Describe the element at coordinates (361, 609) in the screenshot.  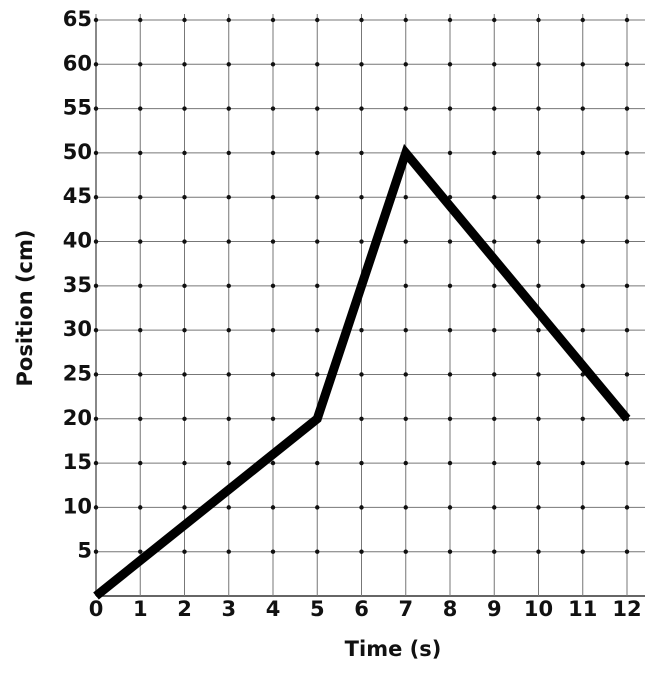
I see `x-tick-label: 6` at that location.